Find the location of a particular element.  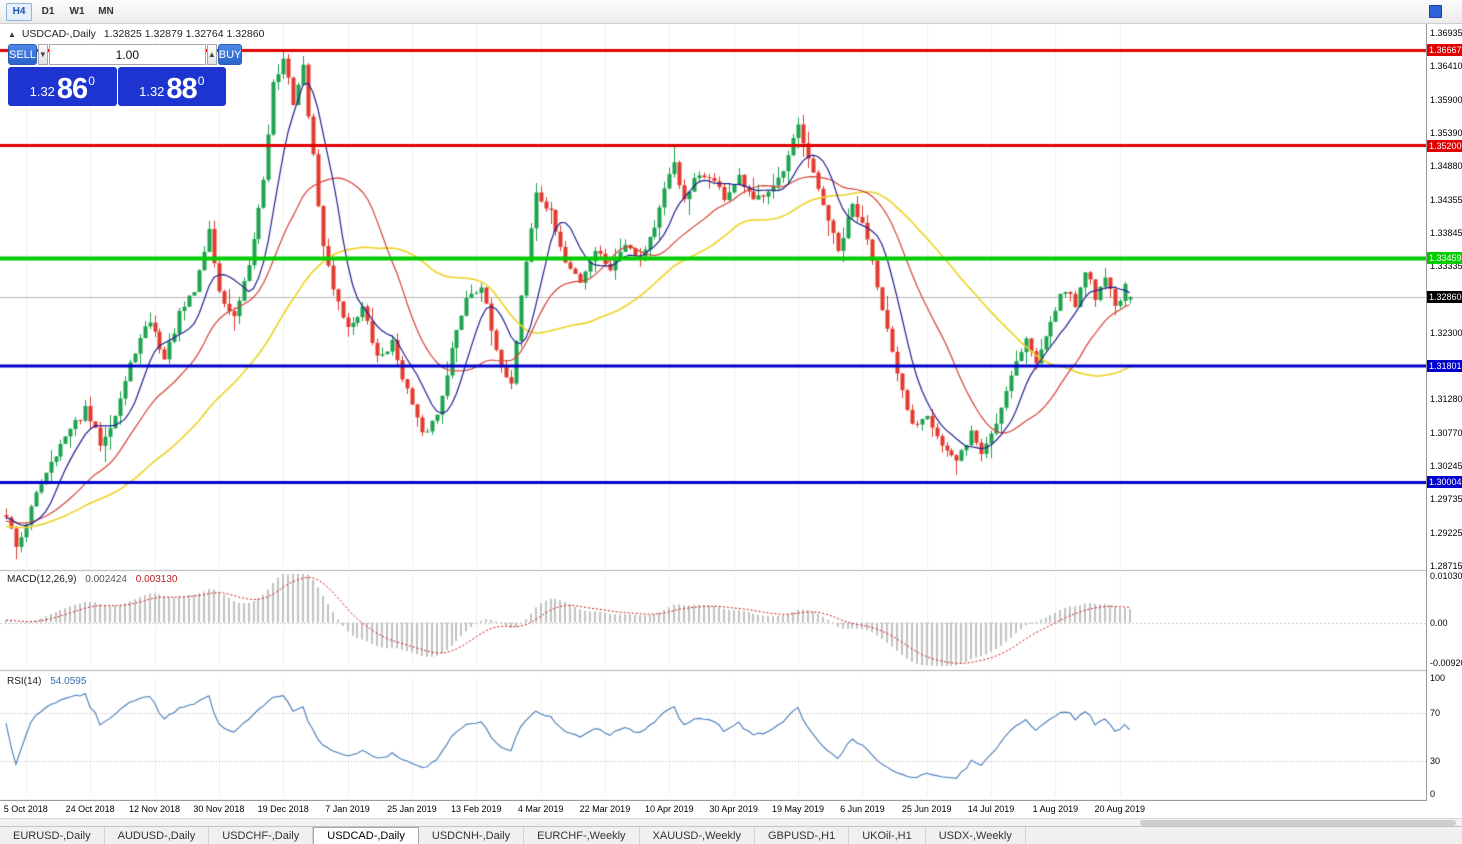

bid-price: 1.32 86 0 is located at coordinates (62, 86).